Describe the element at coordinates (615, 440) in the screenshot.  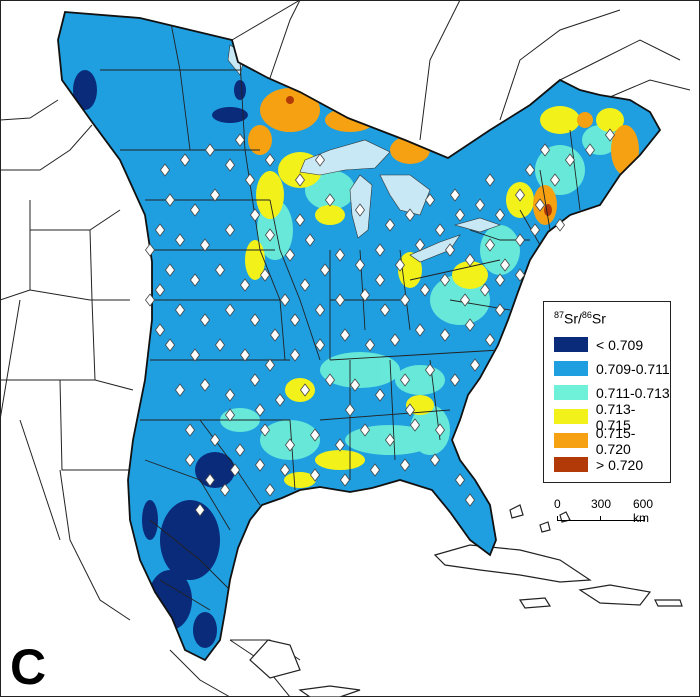
I see `legend-label: 0.715-0.720` at that location.